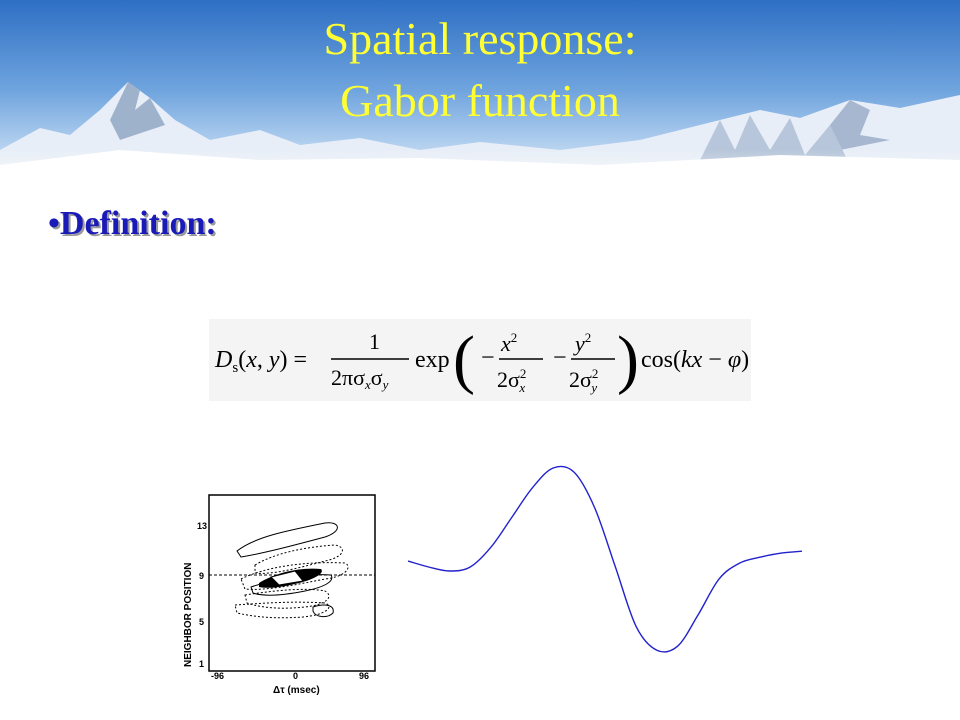  Describe the element at coordinates (508, 343) in the screenshot. I see `formula-x-numerator: x2` at that location.